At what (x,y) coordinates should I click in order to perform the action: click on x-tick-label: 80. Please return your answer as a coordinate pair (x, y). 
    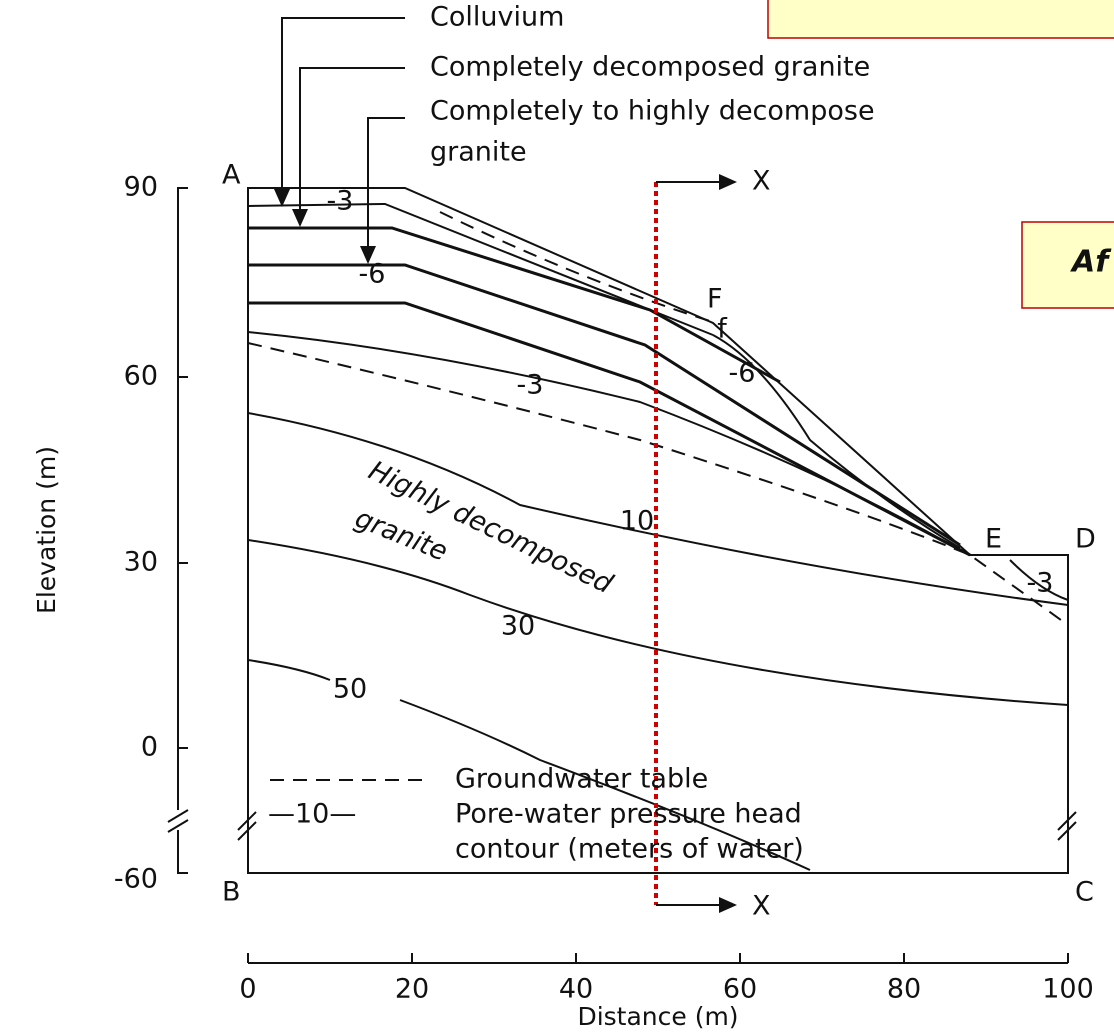
    Looking at the image, I should click on (904, 989).